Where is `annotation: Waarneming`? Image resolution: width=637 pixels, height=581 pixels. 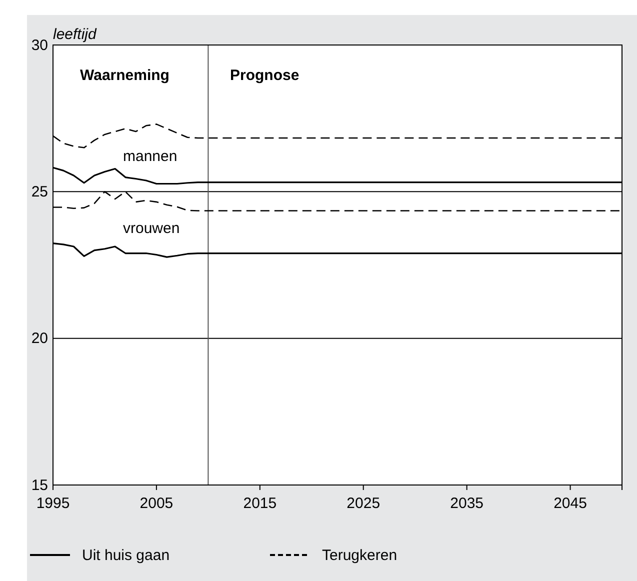
annotation: Waarneming is located at coordinates (125, 75).